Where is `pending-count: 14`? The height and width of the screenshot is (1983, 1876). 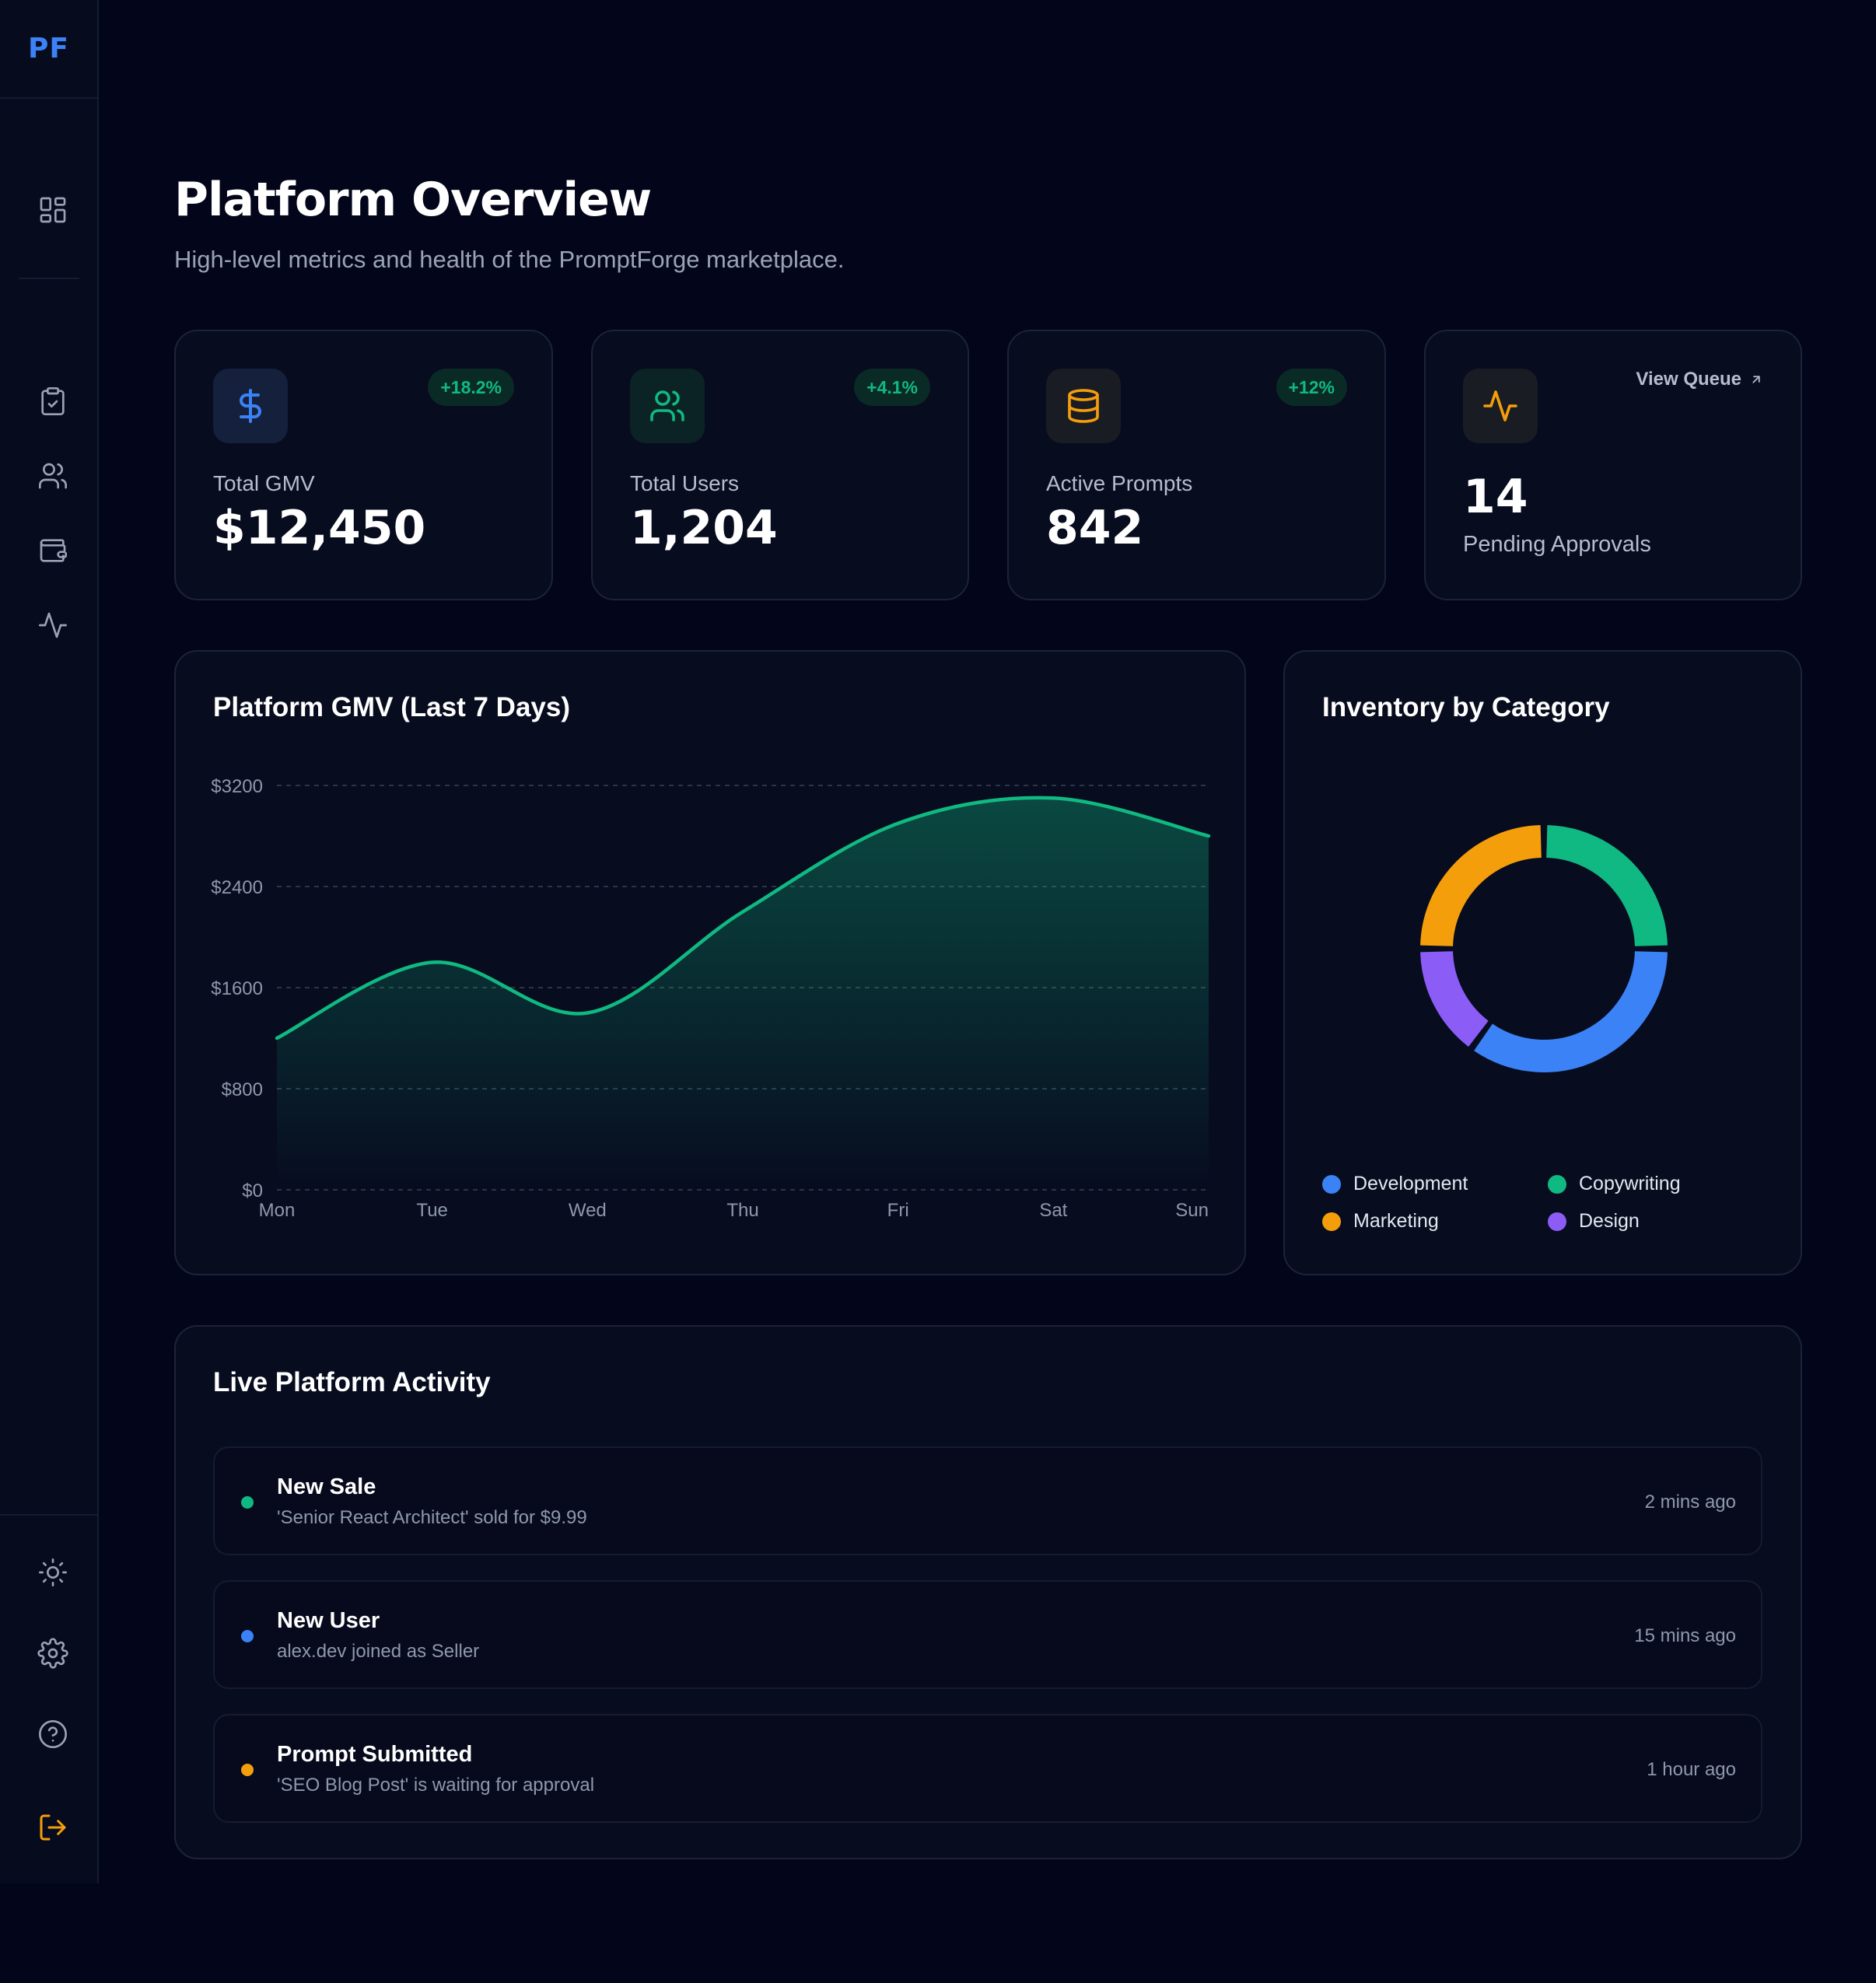
pending-count: 14 is located at coordinates (1496, 497).